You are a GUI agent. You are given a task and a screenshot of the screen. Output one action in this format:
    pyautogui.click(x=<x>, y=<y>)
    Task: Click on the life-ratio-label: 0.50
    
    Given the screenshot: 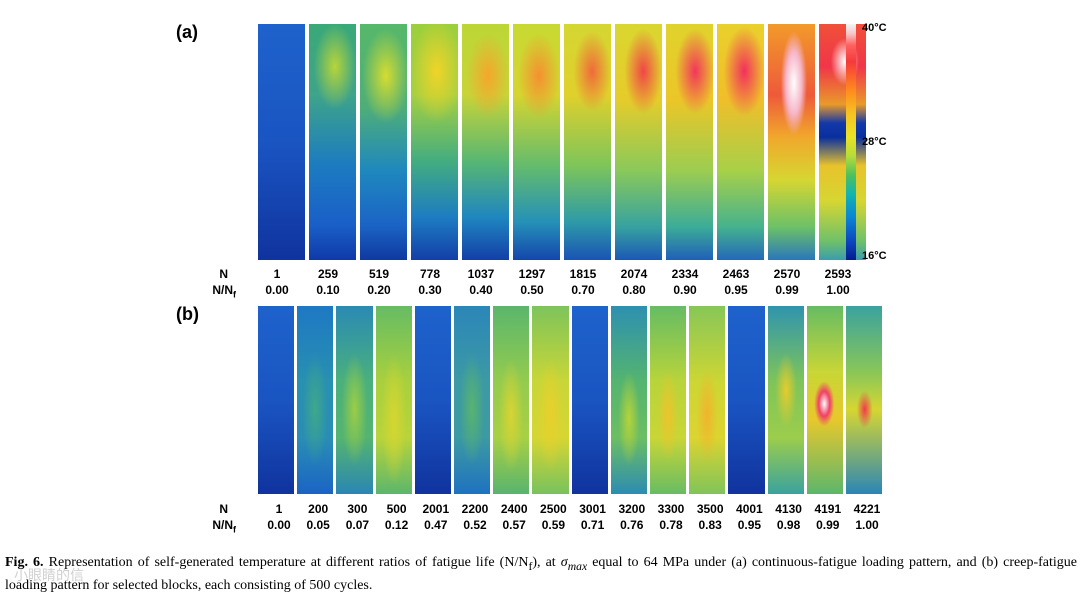 What is the action you would take?
    pyautogui.click(x=532, y=290)
    